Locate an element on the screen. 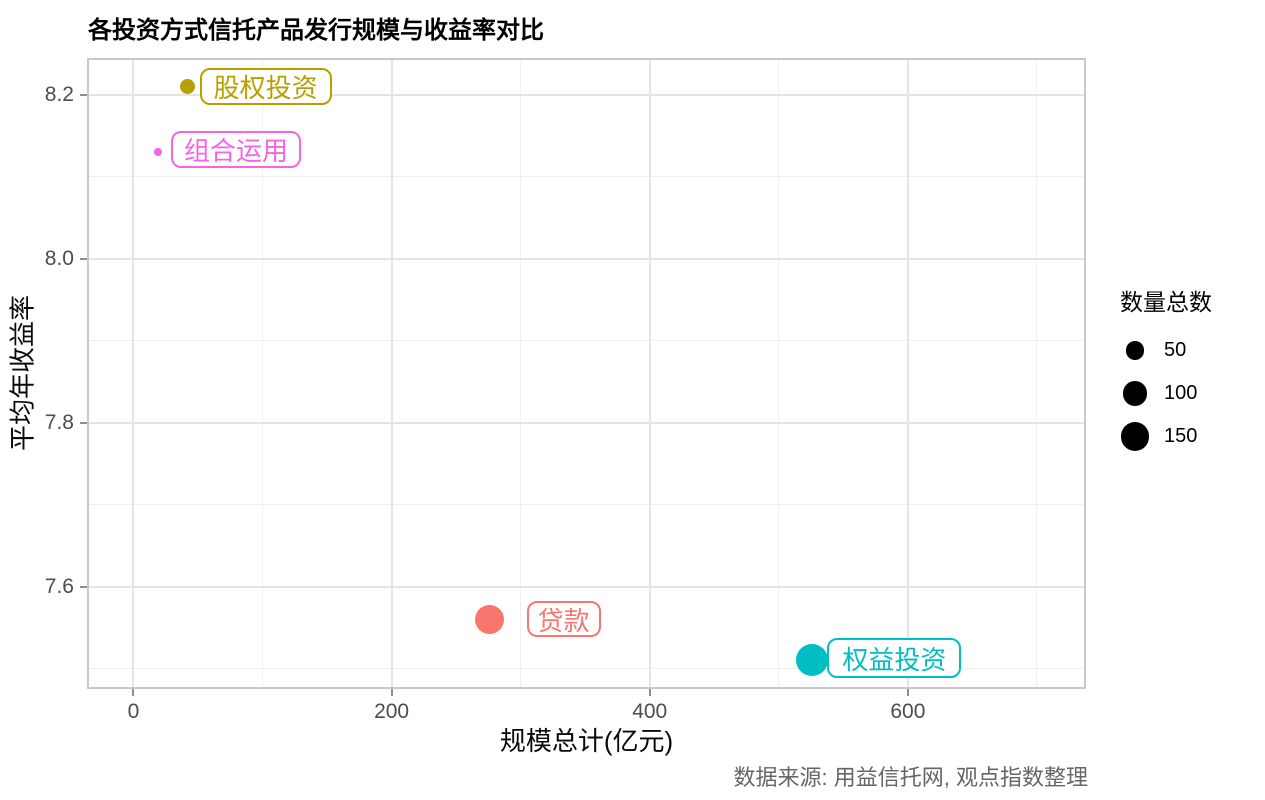 The height and width of the screenshot is (800, 1265). data-point-label-box: 权益投资 is located at coordinates (894, 658).